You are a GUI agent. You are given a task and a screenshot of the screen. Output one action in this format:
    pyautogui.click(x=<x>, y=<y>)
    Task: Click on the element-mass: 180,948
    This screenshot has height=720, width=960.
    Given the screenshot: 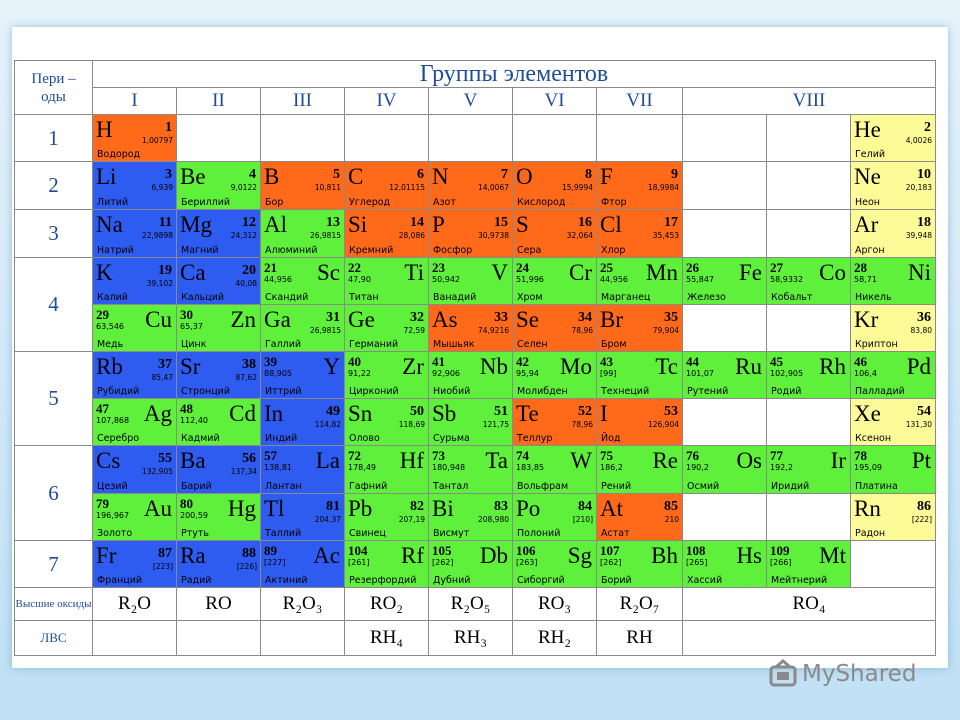 What is the action you would take?
    pyautogui.click(x=449, y=467)
    